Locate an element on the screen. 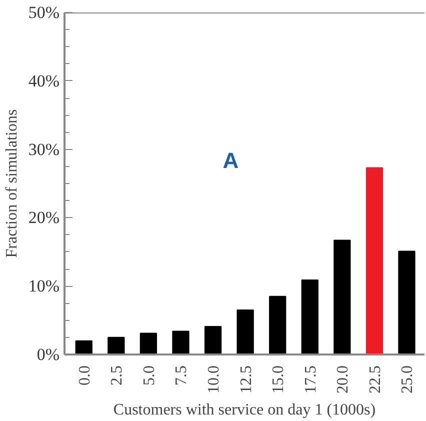 The width and height of the screenshot is (426, 421). x-tick-label: 22.5 is located at coordinates (375, 380).